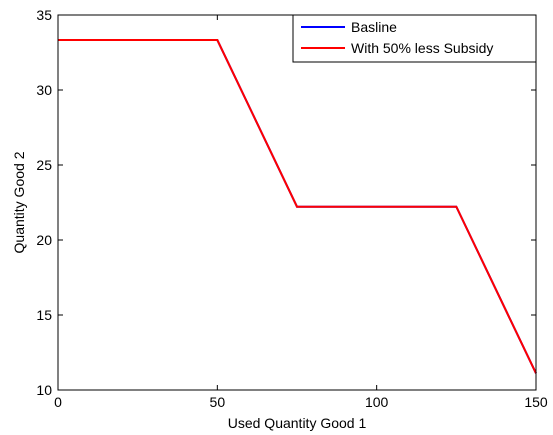  I want to click on x-axis-label: Used Quantity Good 1, so click(297, 423).